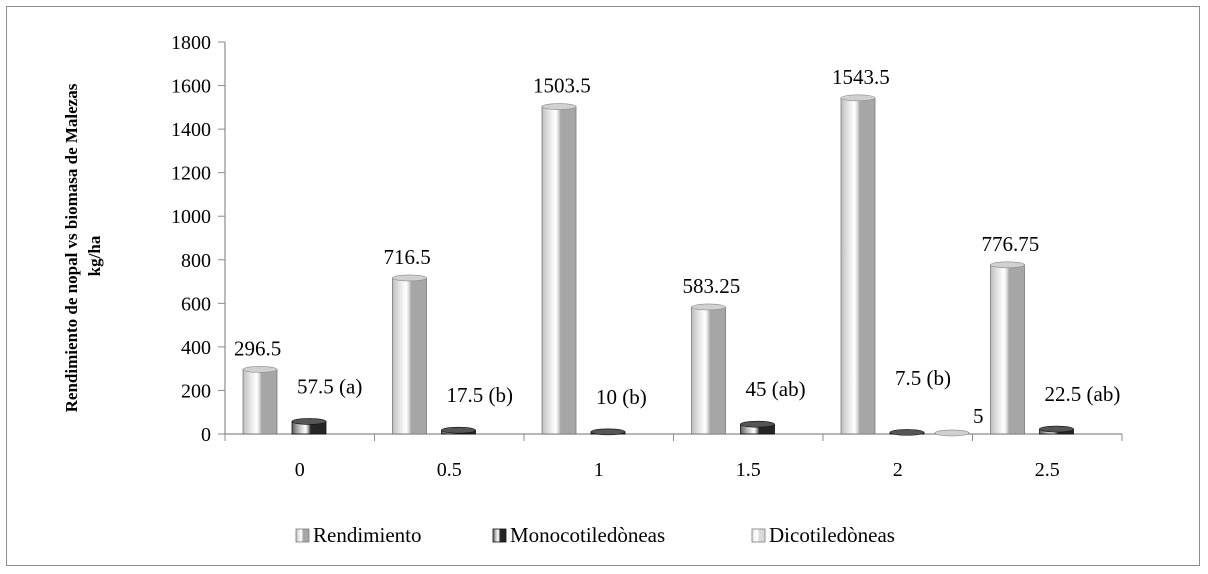 The image size is (1208, 574). What do you see at coordinates (923, 378) in the screenshot?
I see `data-label: 7.5 (b)` at bounding box center [923, 378].